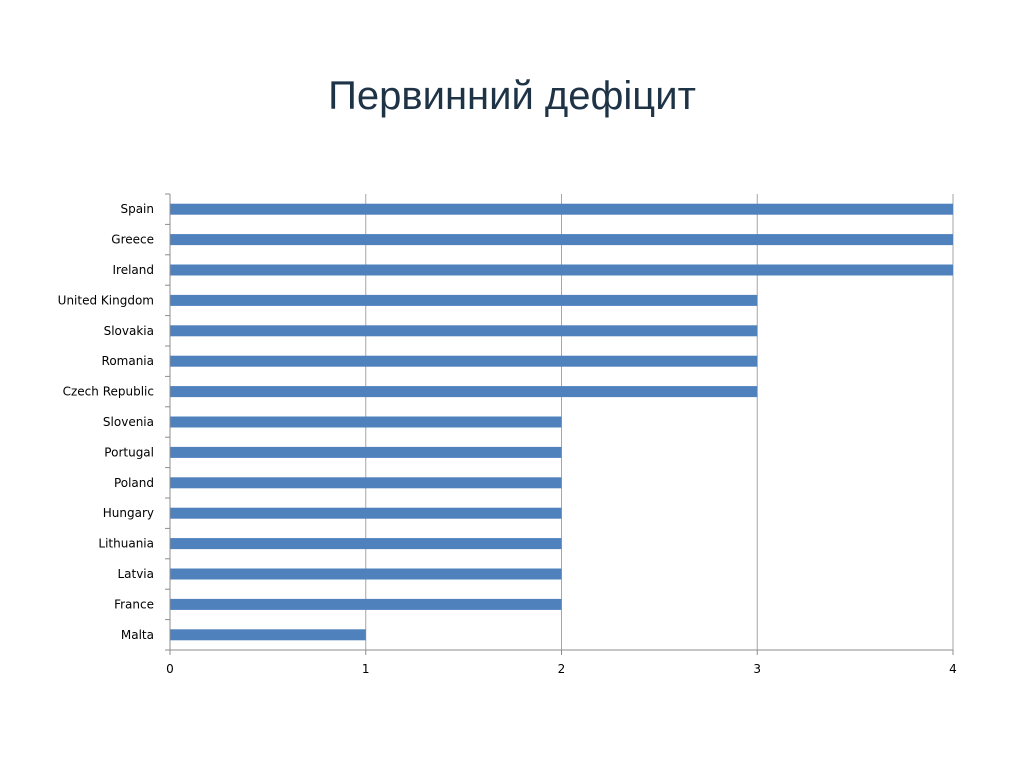 The width and height of the screenshot is (1024, 768). What do you see at coordinates (129, 331) in the screenshot?
I see `category-label: Slovakia` at bounding box center [129, 331].